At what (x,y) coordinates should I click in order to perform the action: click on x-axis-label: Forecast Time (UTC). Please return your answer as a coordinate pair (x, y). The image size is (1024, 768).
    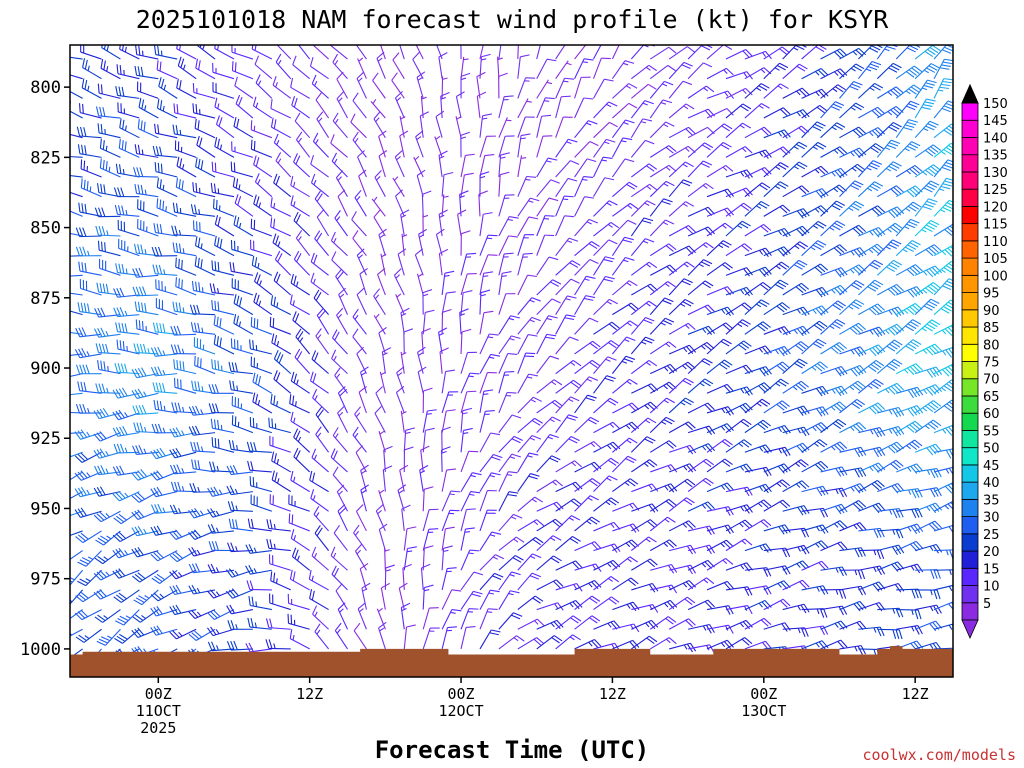
    Looking at the image, I should click on (512, 750).